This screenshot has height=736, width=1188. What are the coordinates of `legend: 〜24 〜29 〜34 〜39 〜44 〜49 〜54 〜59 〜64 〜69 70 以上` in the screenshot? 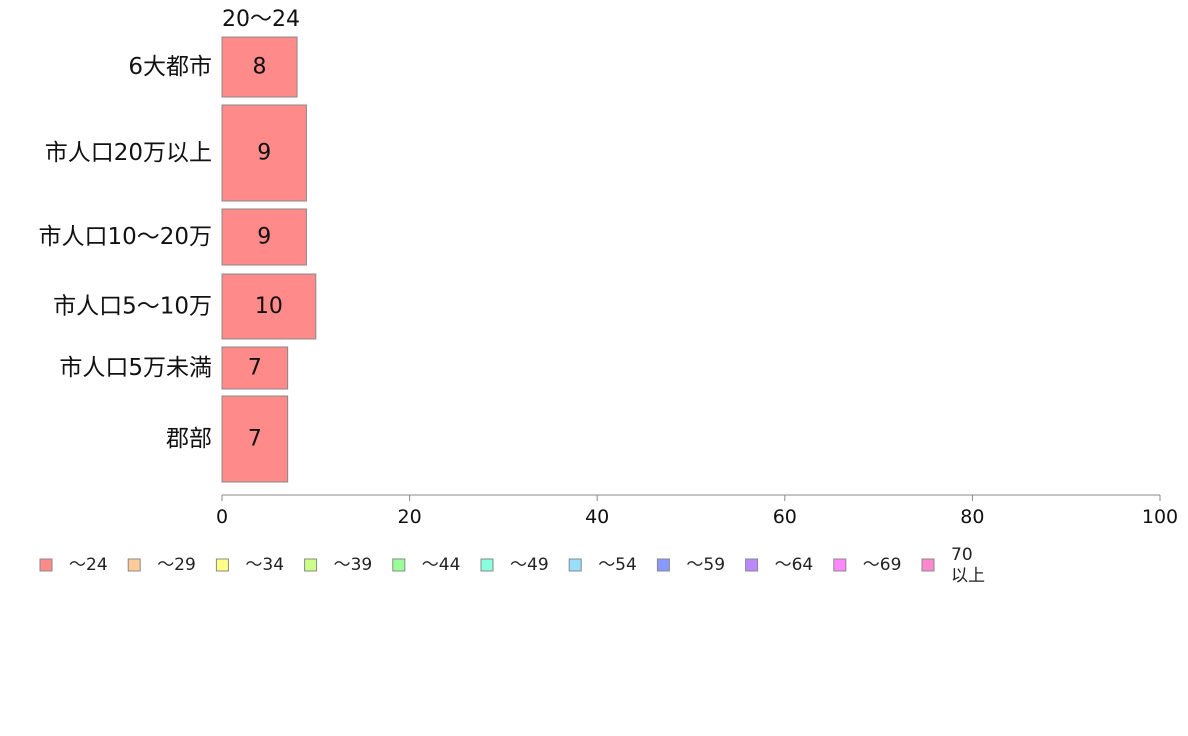 It's located at (512, 565).